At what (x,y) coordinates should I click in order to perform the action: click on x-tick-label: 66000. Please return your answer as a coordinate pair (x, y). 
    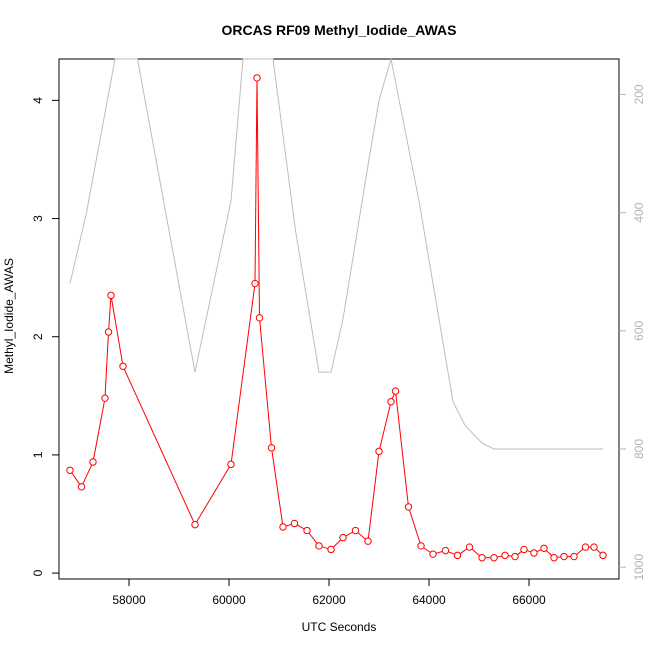
    Looking at the image, I should click on (529, 600).